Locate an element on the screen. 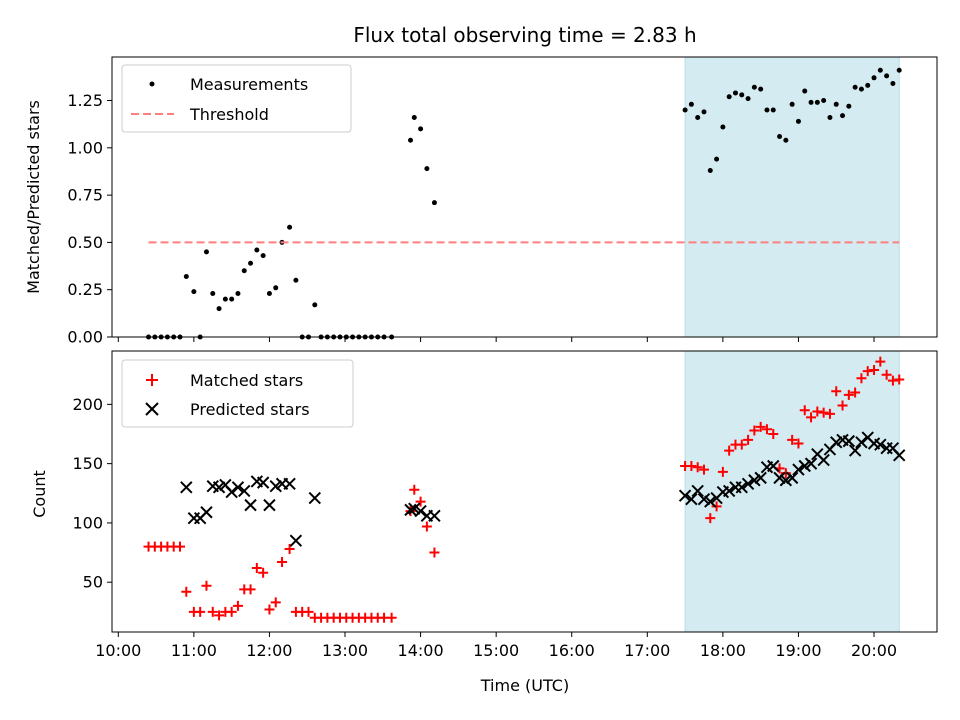  y-tick-label: 150 is located at coordinates (87, 463).